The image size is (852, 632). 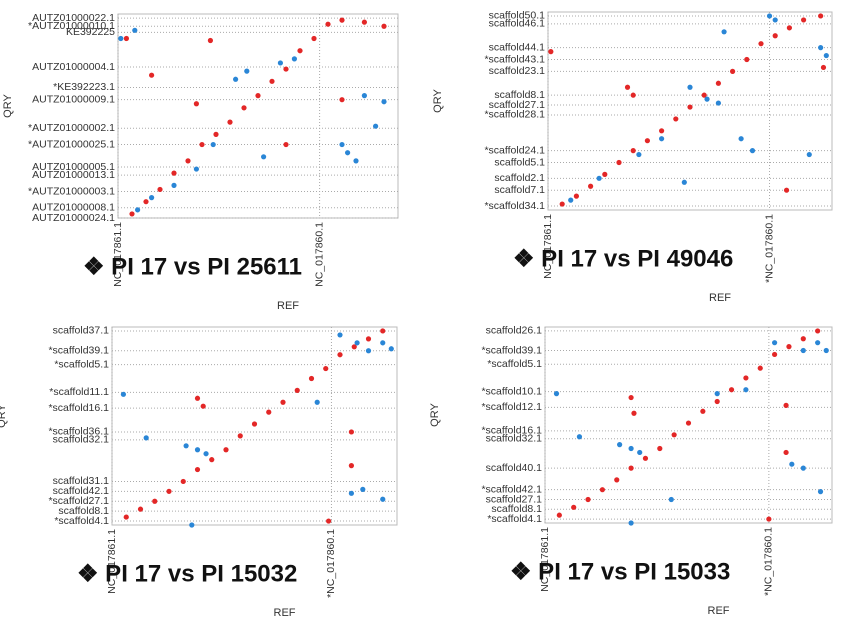 I want to click on y-tick-label: scaffold23.1, so click(x=517, y=71).